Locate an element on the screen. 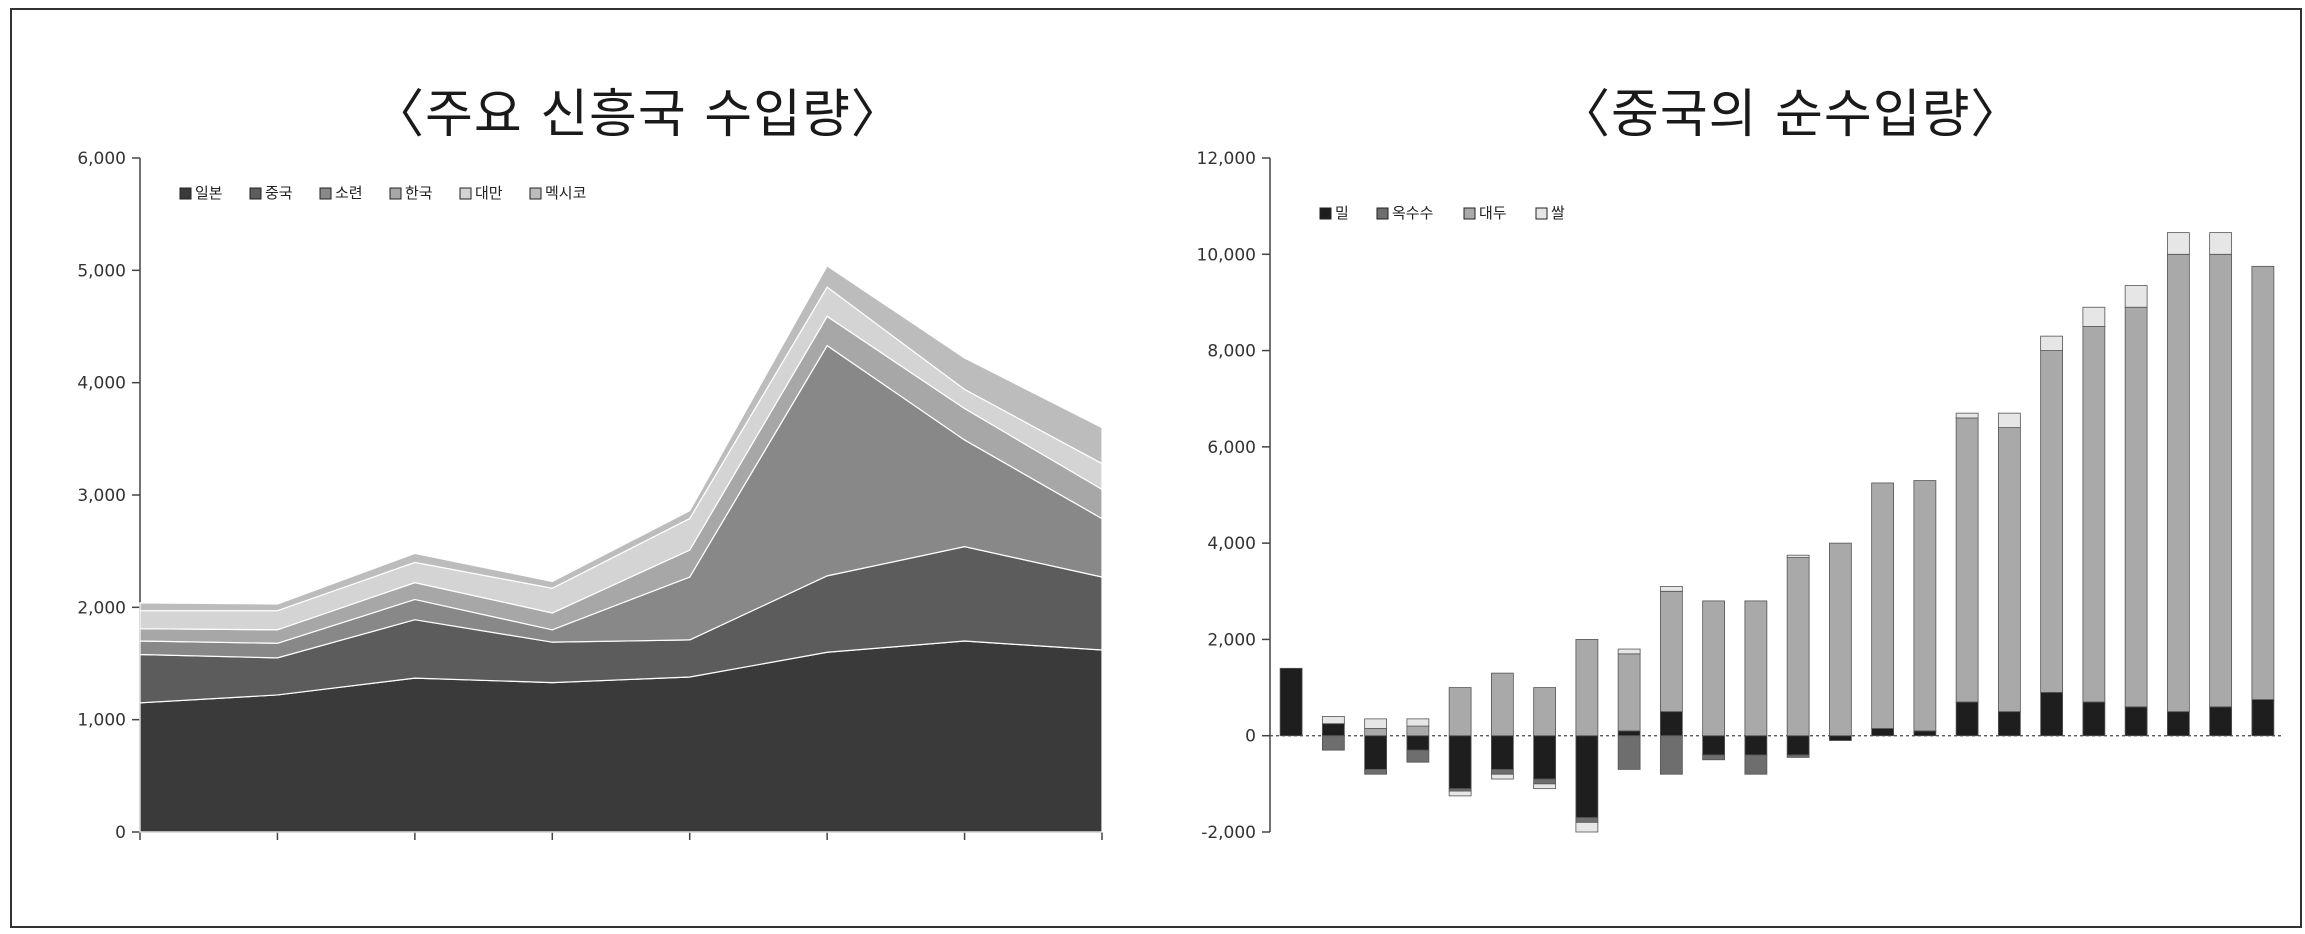  left-legend-label: 대만 is located at coordinates (489, 193).